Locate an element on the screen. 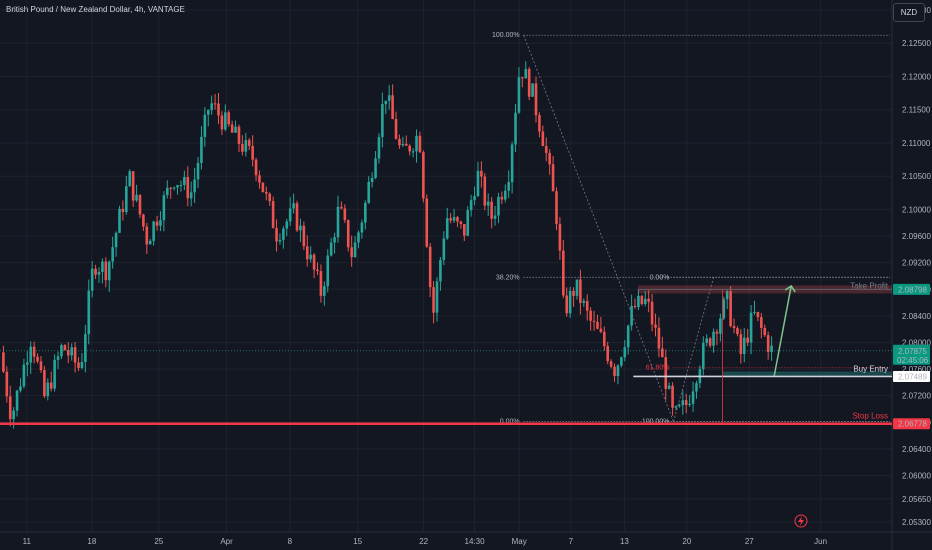 This screenshot has height=550, width=932. buy-entry-price-tag: 2.07489 is located at coordinates (912, 376).